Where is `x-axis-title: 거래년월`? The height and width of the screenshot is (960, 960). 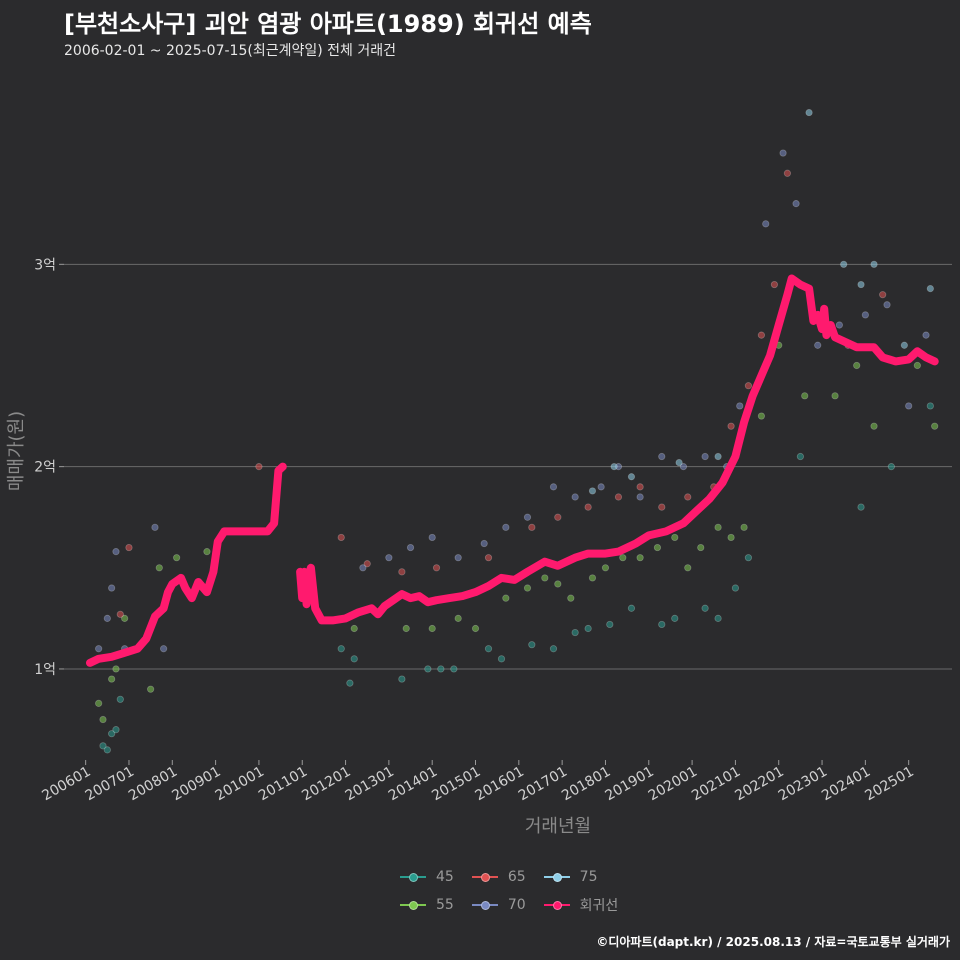 x-axis-title: 거래년월 is located at coordinates (558, 826).